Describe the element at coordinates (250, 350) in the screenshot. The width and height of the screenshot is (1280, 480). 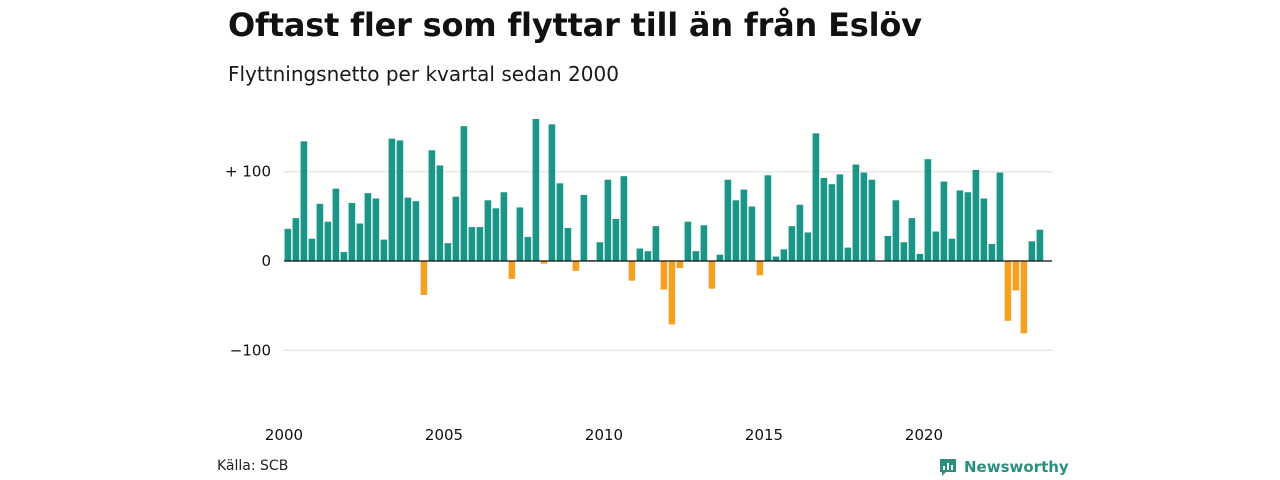
I see `y-tick-label: −100` at that location.